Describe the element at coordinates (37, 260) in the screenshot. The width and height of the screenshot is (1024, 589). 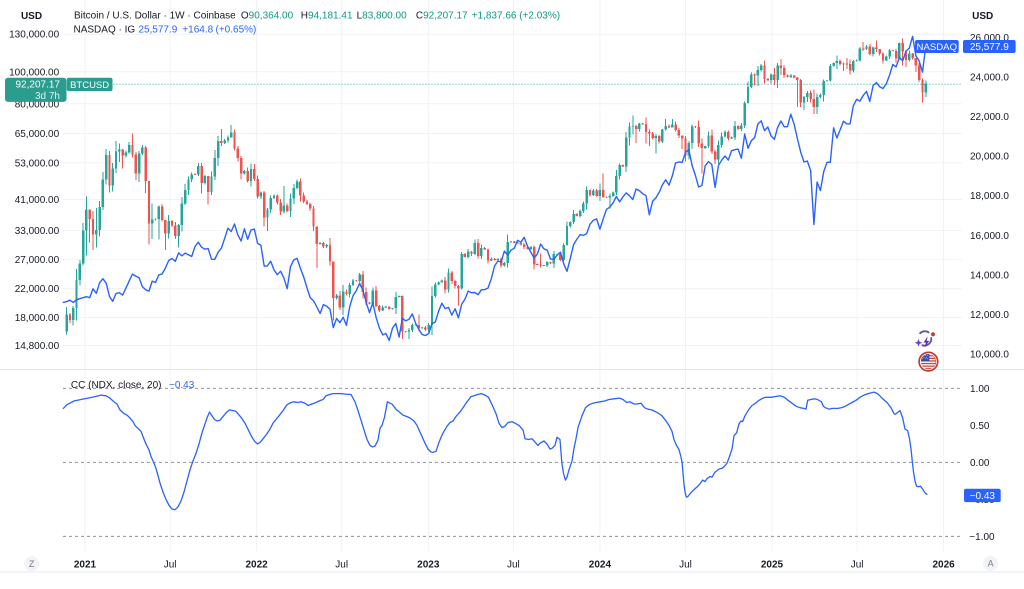
I see `svg-text: 27,000.00` at that location.